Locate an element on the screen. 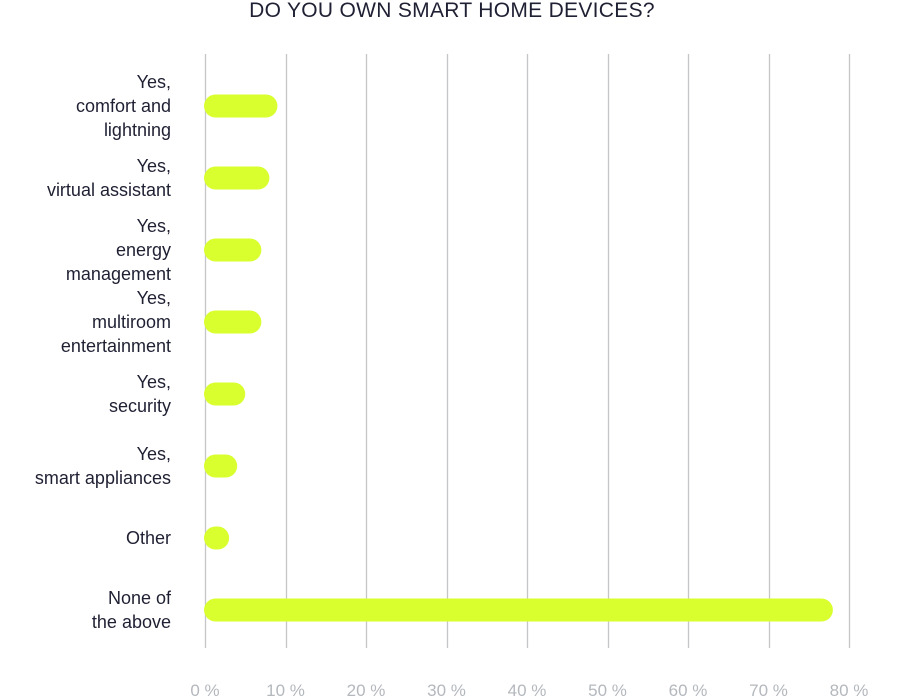 Image resolution: width=904 pixels, height=697 pixels. category-label-line: Other is located at coordinates (148, 538).